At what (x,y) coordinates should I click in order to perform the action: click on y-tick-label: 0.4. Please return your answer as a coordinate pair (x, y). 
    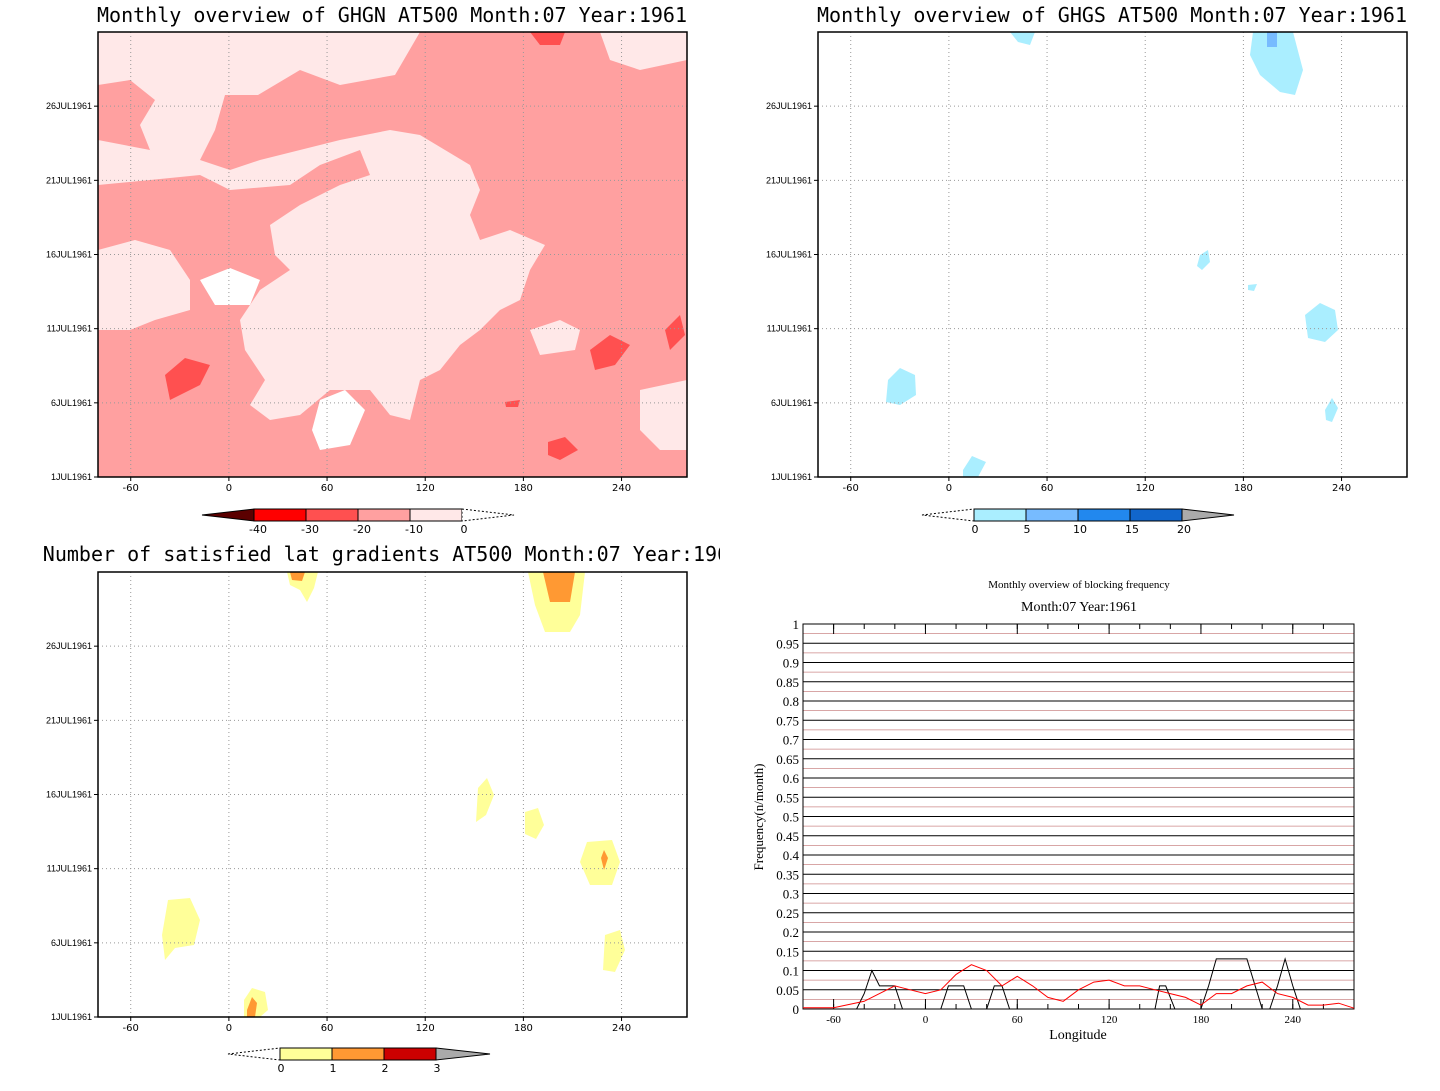
    Looking at the image, I should click on (791, 855).